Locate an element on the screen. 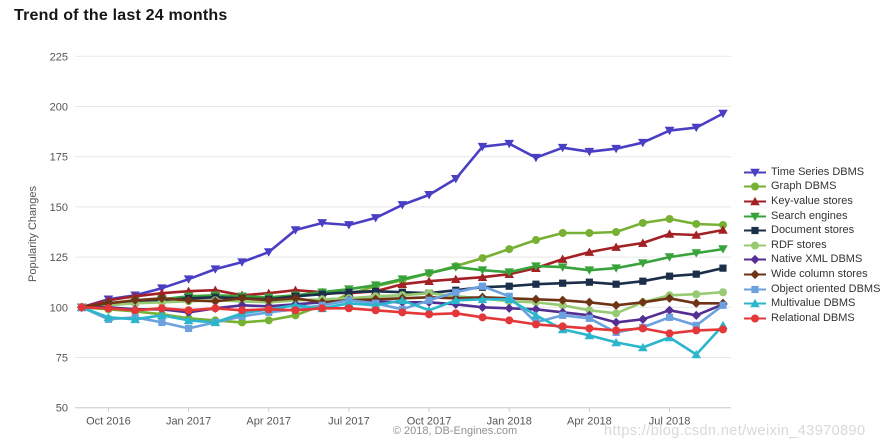 The image size is (888, 448). x-tick-label: Apr 2017 is located at coordinates (268, 422).